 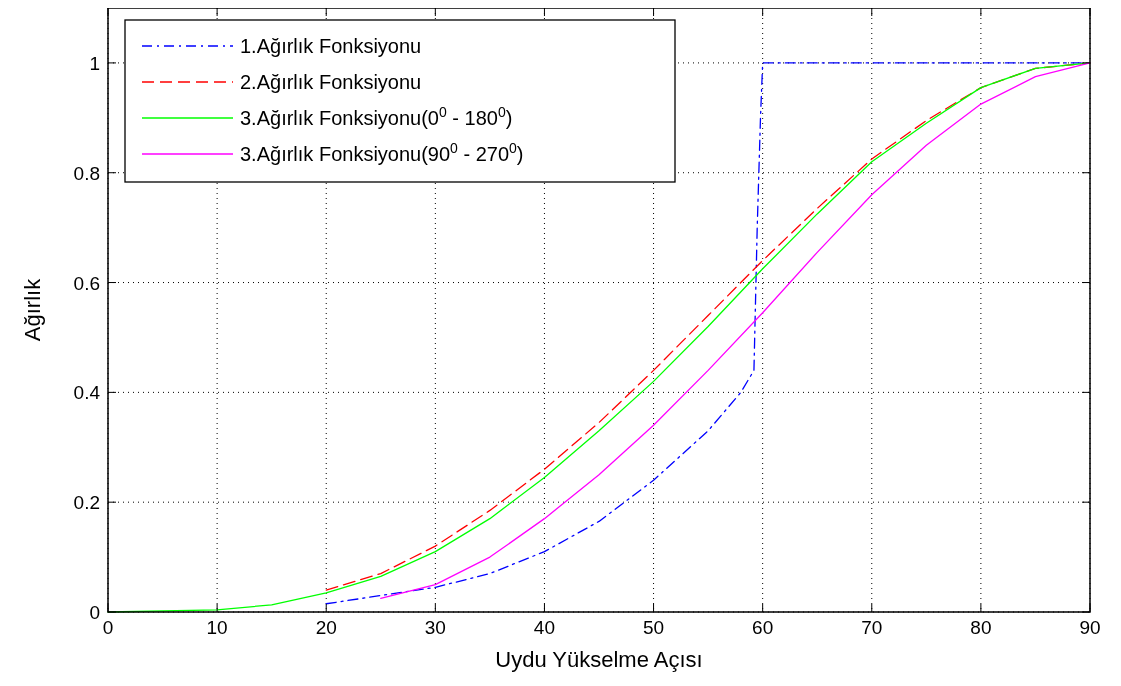 What do you see at coordinates (108, 627) in the screenshot?
I see `x-tick-label: 0` at bounding box center [108, 627].